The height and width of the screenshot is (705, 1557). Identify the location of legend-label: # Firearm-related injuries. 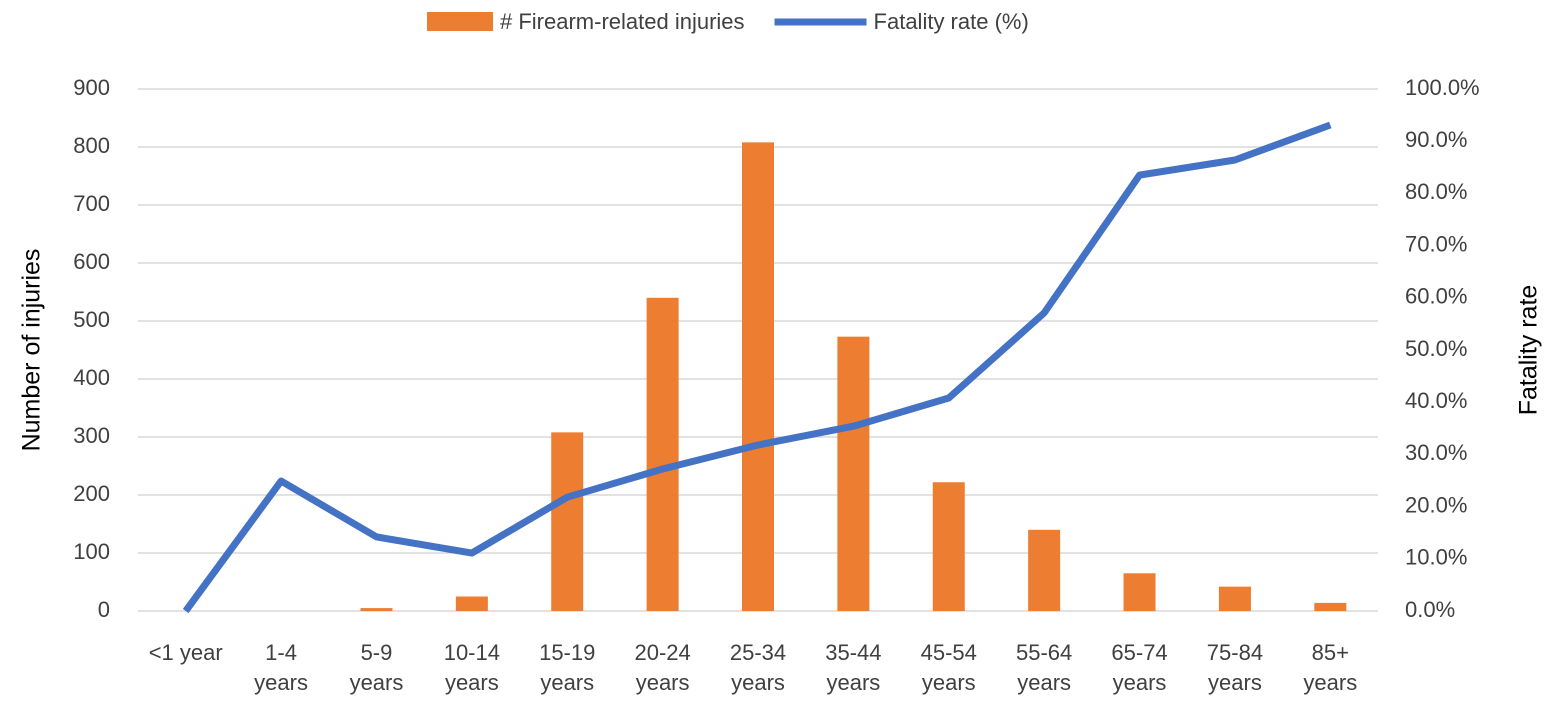
(622, 21).